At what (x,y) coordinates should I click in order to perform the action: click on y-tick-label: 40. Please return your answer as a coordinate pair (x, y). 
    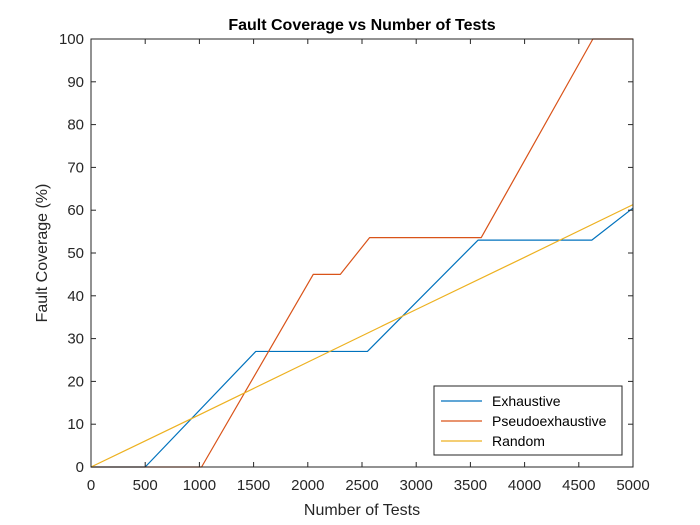
    Looking at the image, I should click on (75, 296).